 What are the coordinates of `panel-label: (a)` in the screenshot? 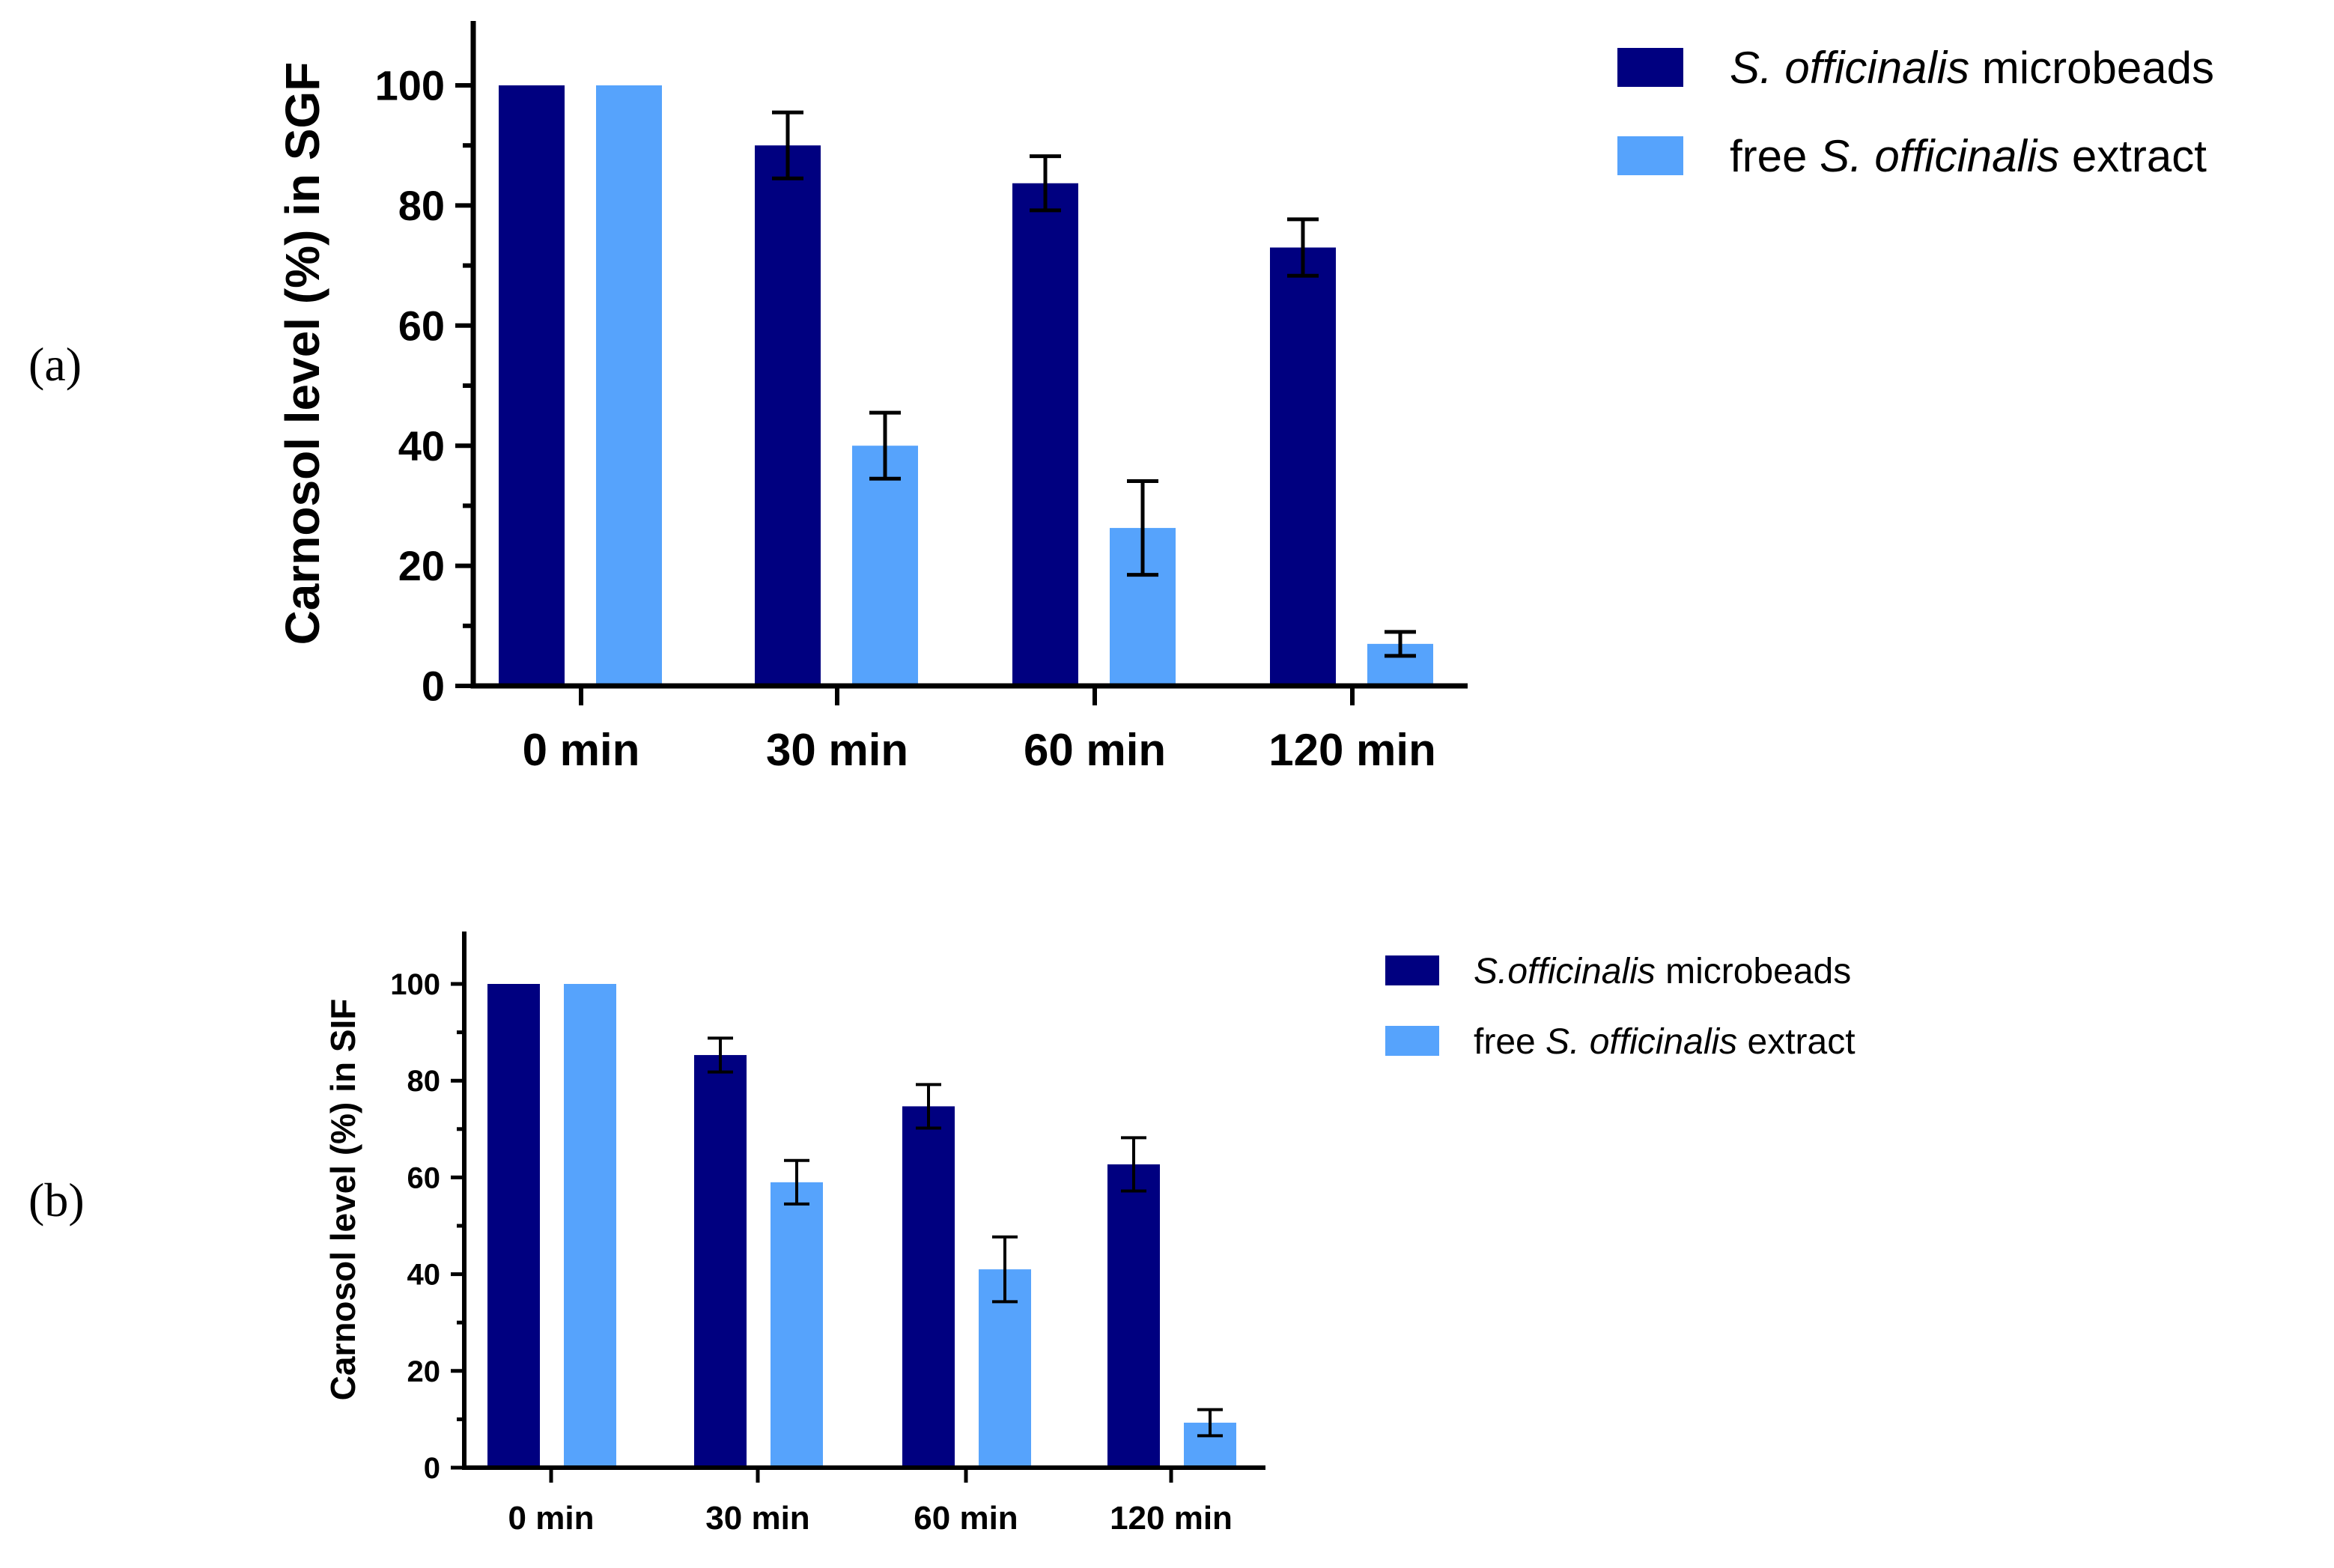 It's located at (55, 364).